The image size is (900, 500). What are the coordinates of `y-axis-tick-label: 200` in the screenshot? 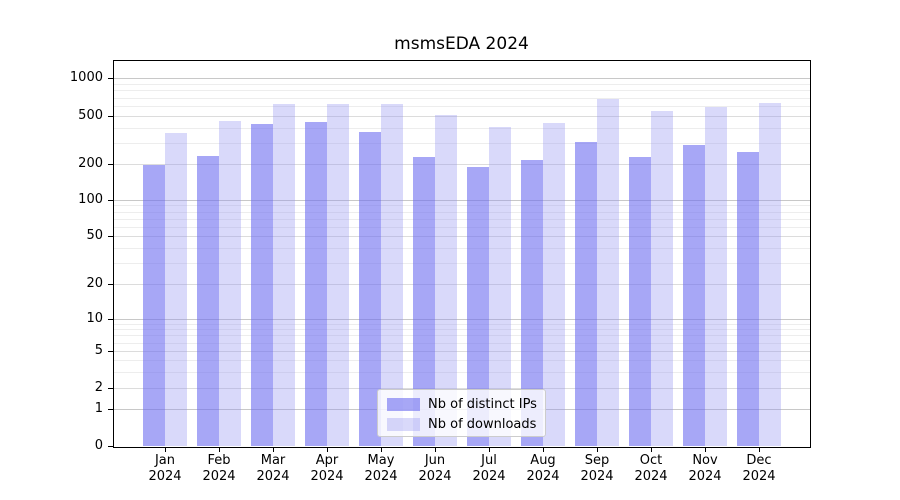 It's located at (90, 163).